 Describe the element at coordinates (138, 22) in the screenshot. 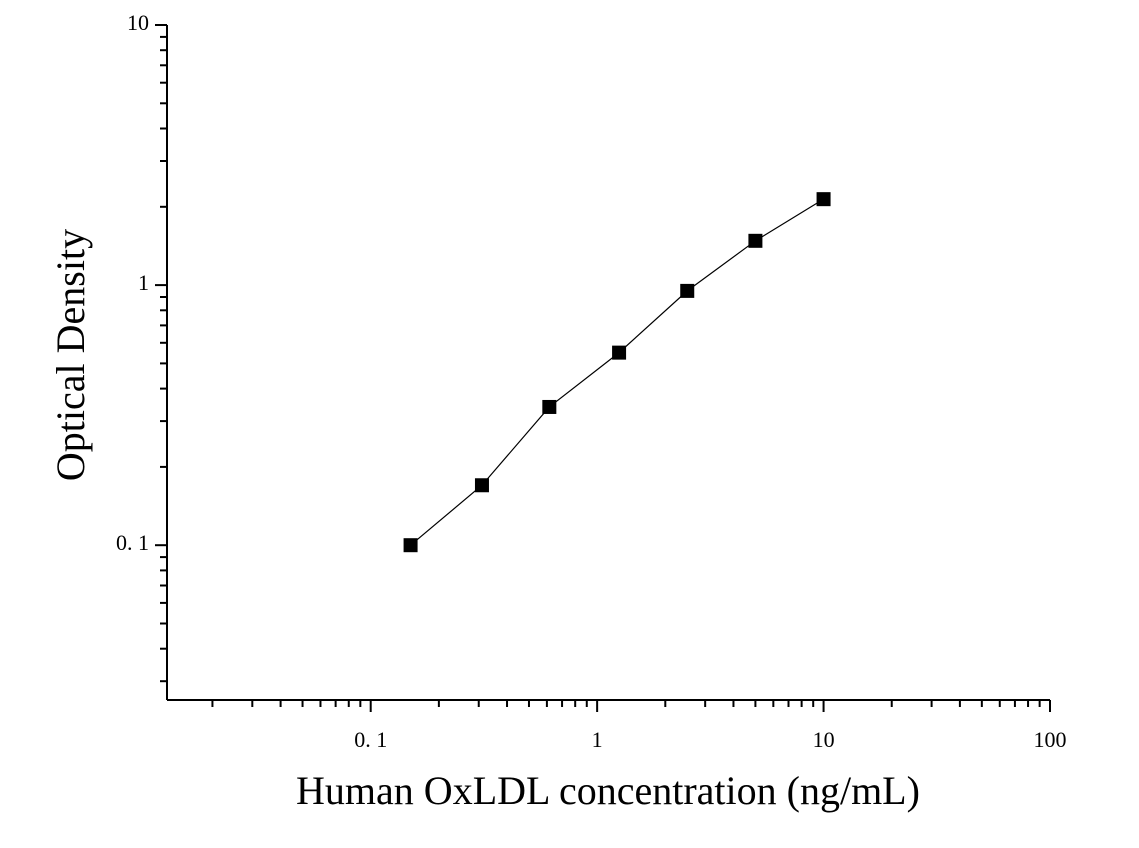

I see `y-tick-label: 10` at that location.